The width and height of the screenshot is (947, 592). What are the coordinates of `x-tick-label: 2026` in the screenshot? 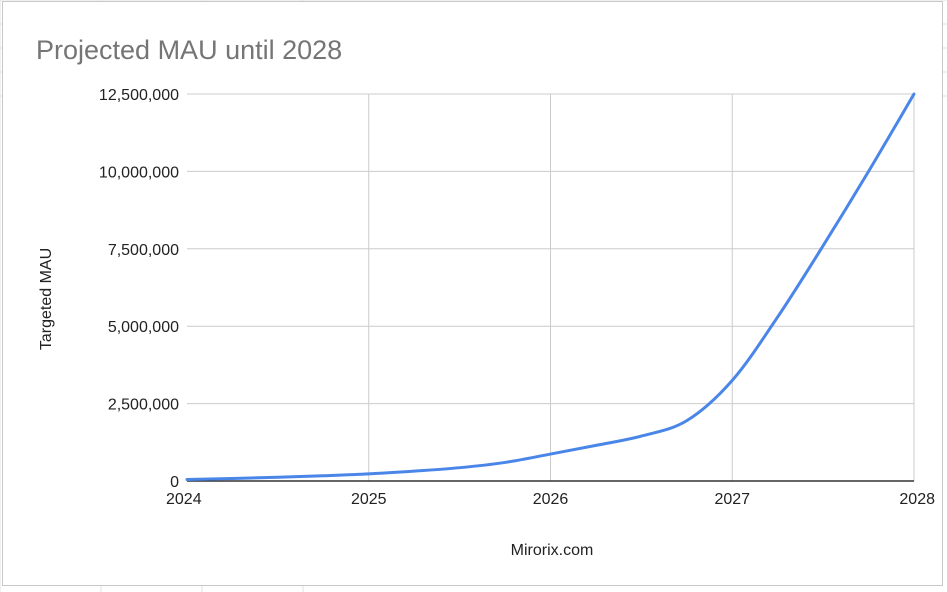 It's located at (551, 499).